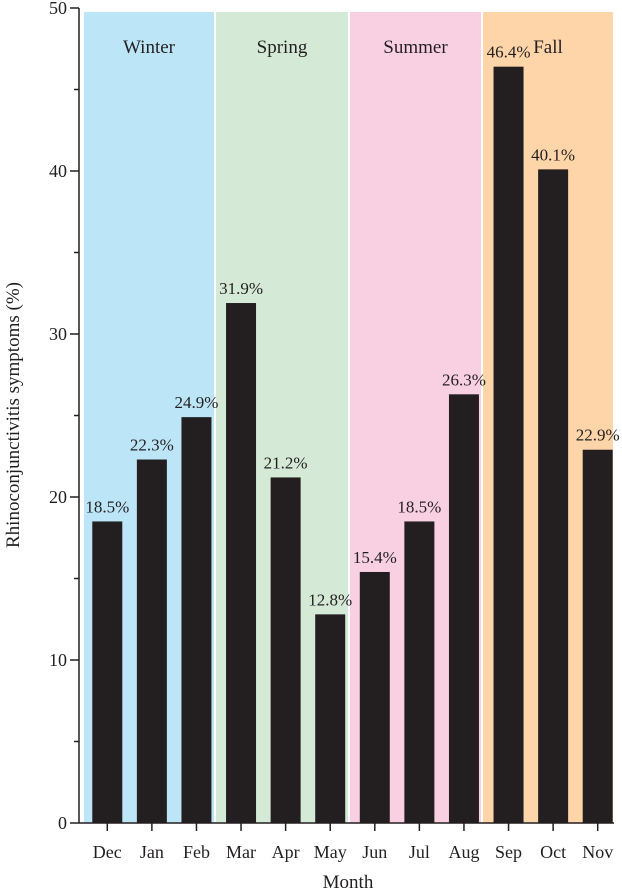 The image size is (622, 896). I want to click on value-label-dec: 18.5%, so click(107, 506).